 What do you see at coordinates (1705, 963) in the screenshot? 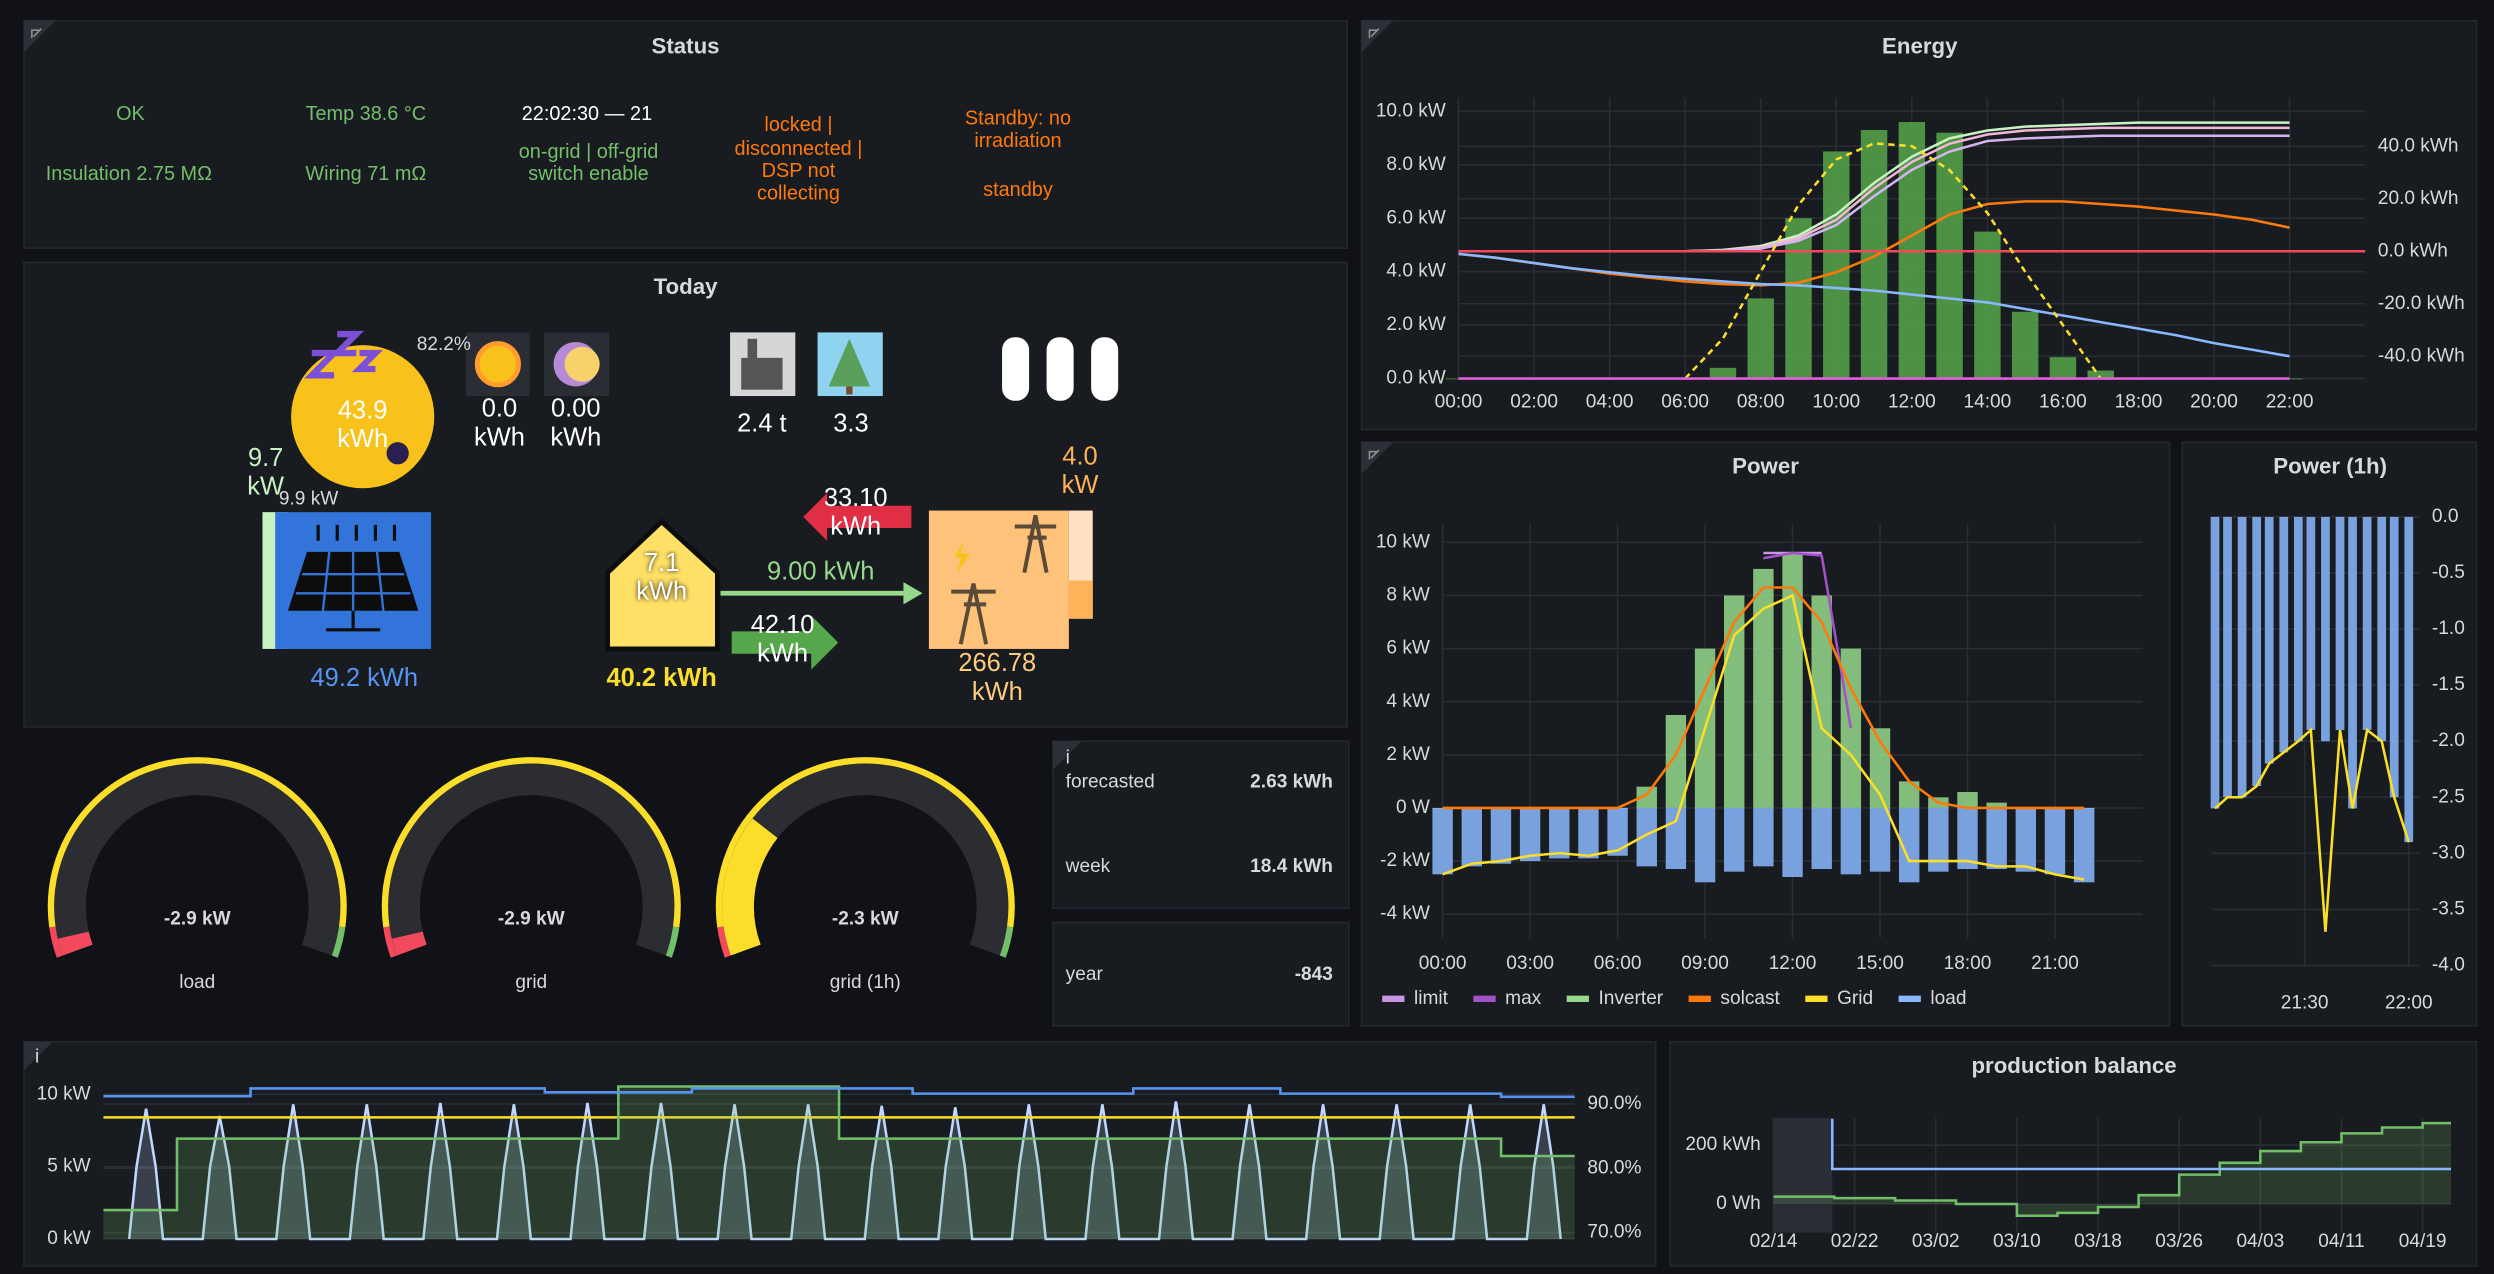
I see `x-tick-label: 09:00` at bounding box center [1705, 963].